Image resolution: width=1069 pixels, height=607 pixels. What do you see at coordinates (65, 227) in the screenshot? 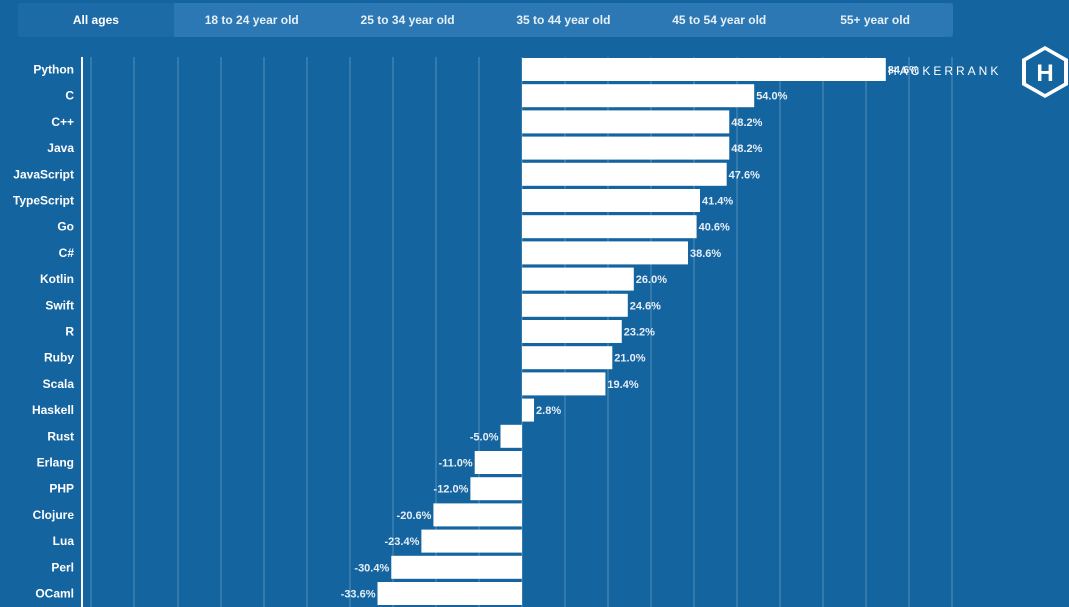
I see `category-label: Go` at bounding box center [65, 227].